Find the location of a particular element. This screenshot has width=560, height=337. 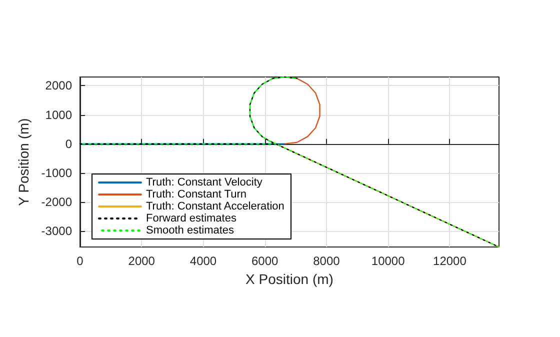

legend-label: Smooth estimates is located at coordinates (190, 230).